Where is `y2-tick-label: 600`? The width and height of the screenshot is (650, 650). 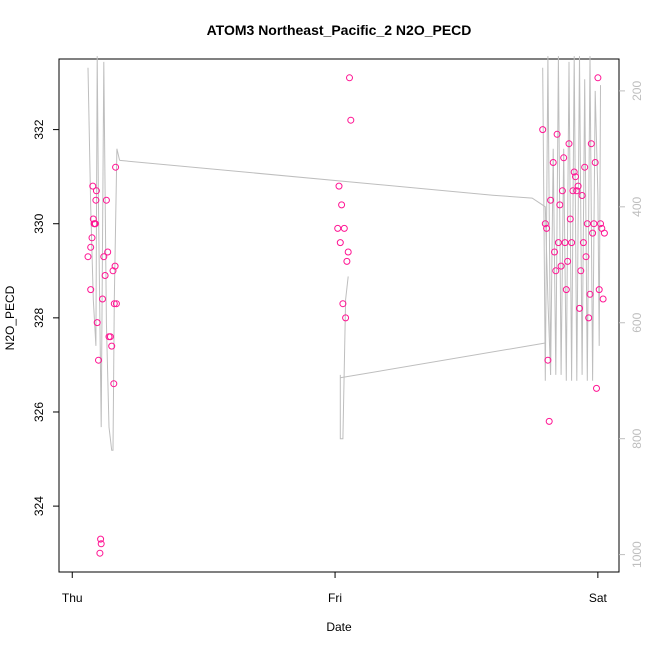
y2-tick-label: 600 is located at coordinates (637, 322).